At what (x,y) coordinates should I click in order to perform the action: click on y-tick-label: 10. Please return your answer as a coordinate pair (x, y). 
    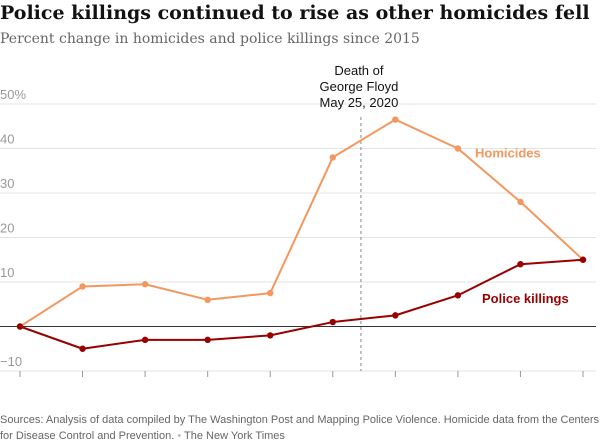
    Looking at the image, I should click on (7, 272).